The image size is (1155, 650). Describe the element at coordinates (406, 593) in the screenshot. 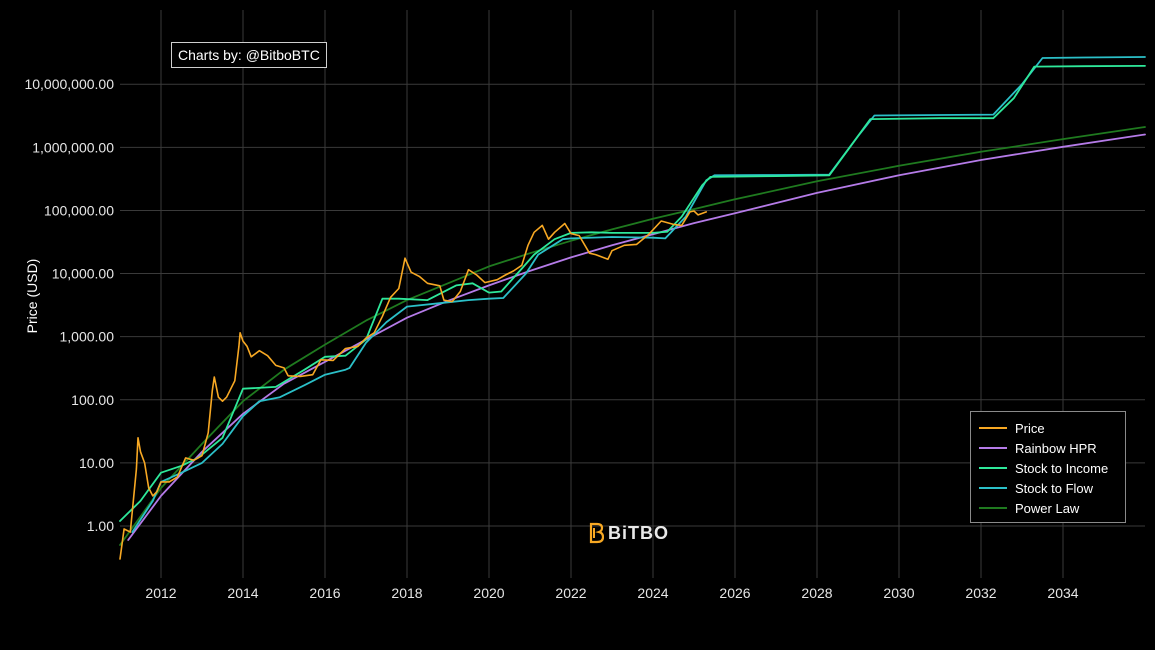

I see `x-tick-label: 2018` at that location.